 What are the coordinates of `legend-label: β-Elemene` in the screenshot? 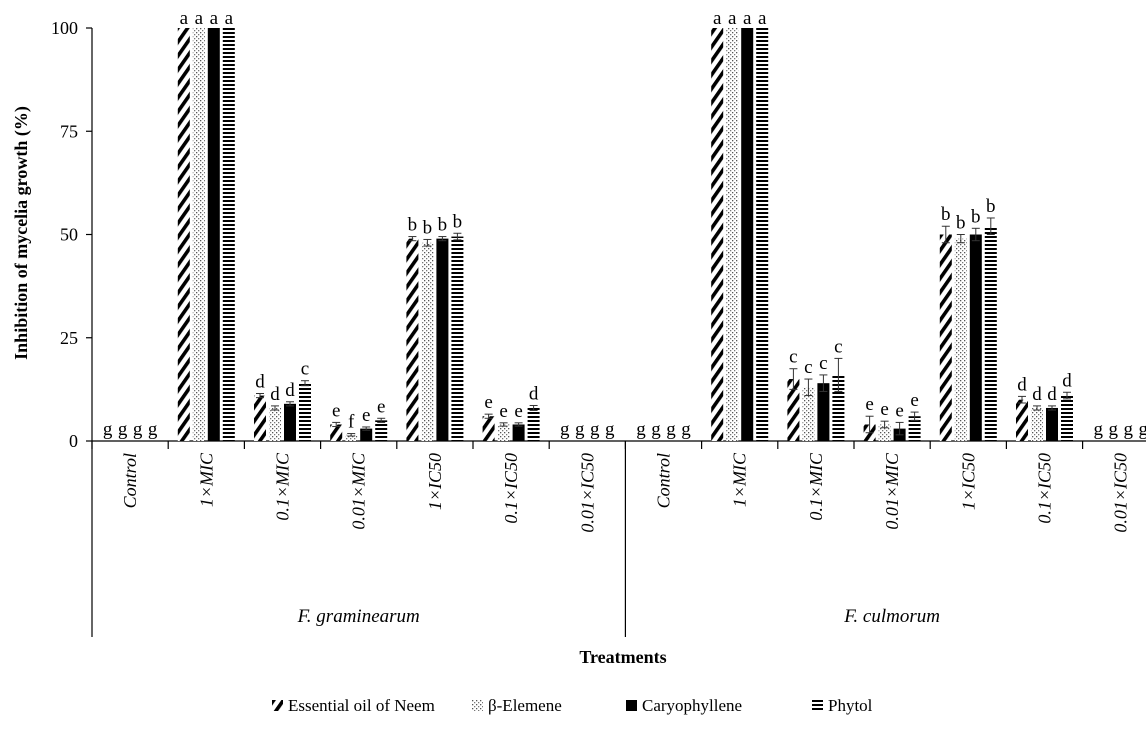 It's located at (525, 705).